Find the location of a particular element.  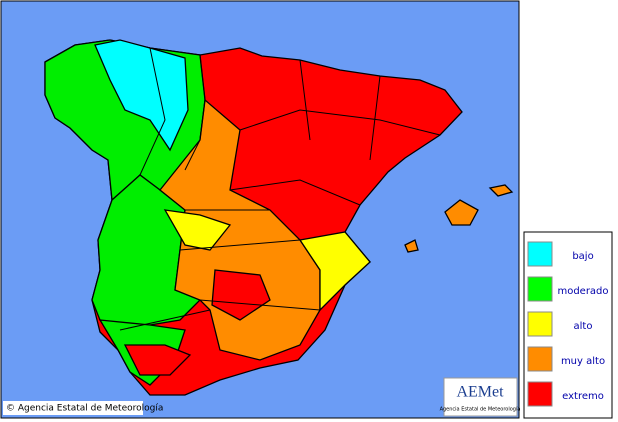

legend-label: moderado is located at coordinates (582, 291).